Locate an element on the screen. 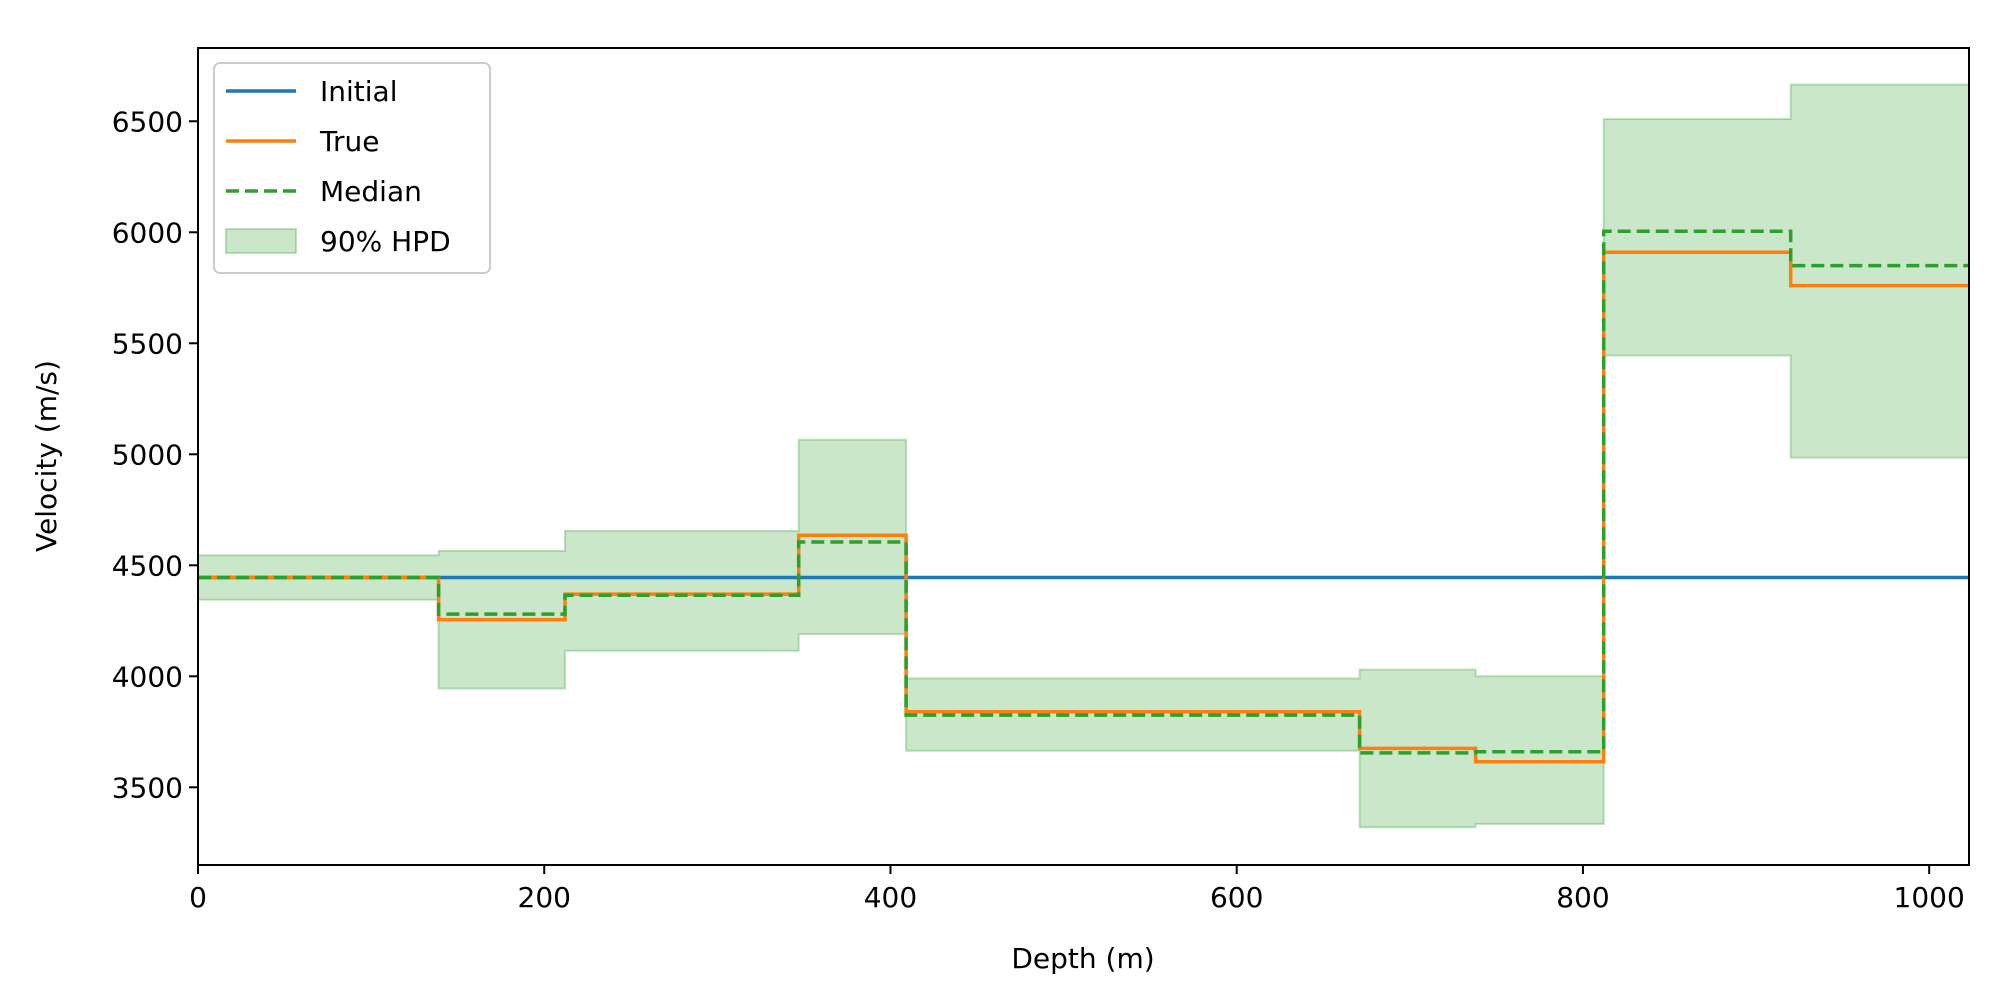  x-tick-label: 600 is located at coordinates (1236, 897).